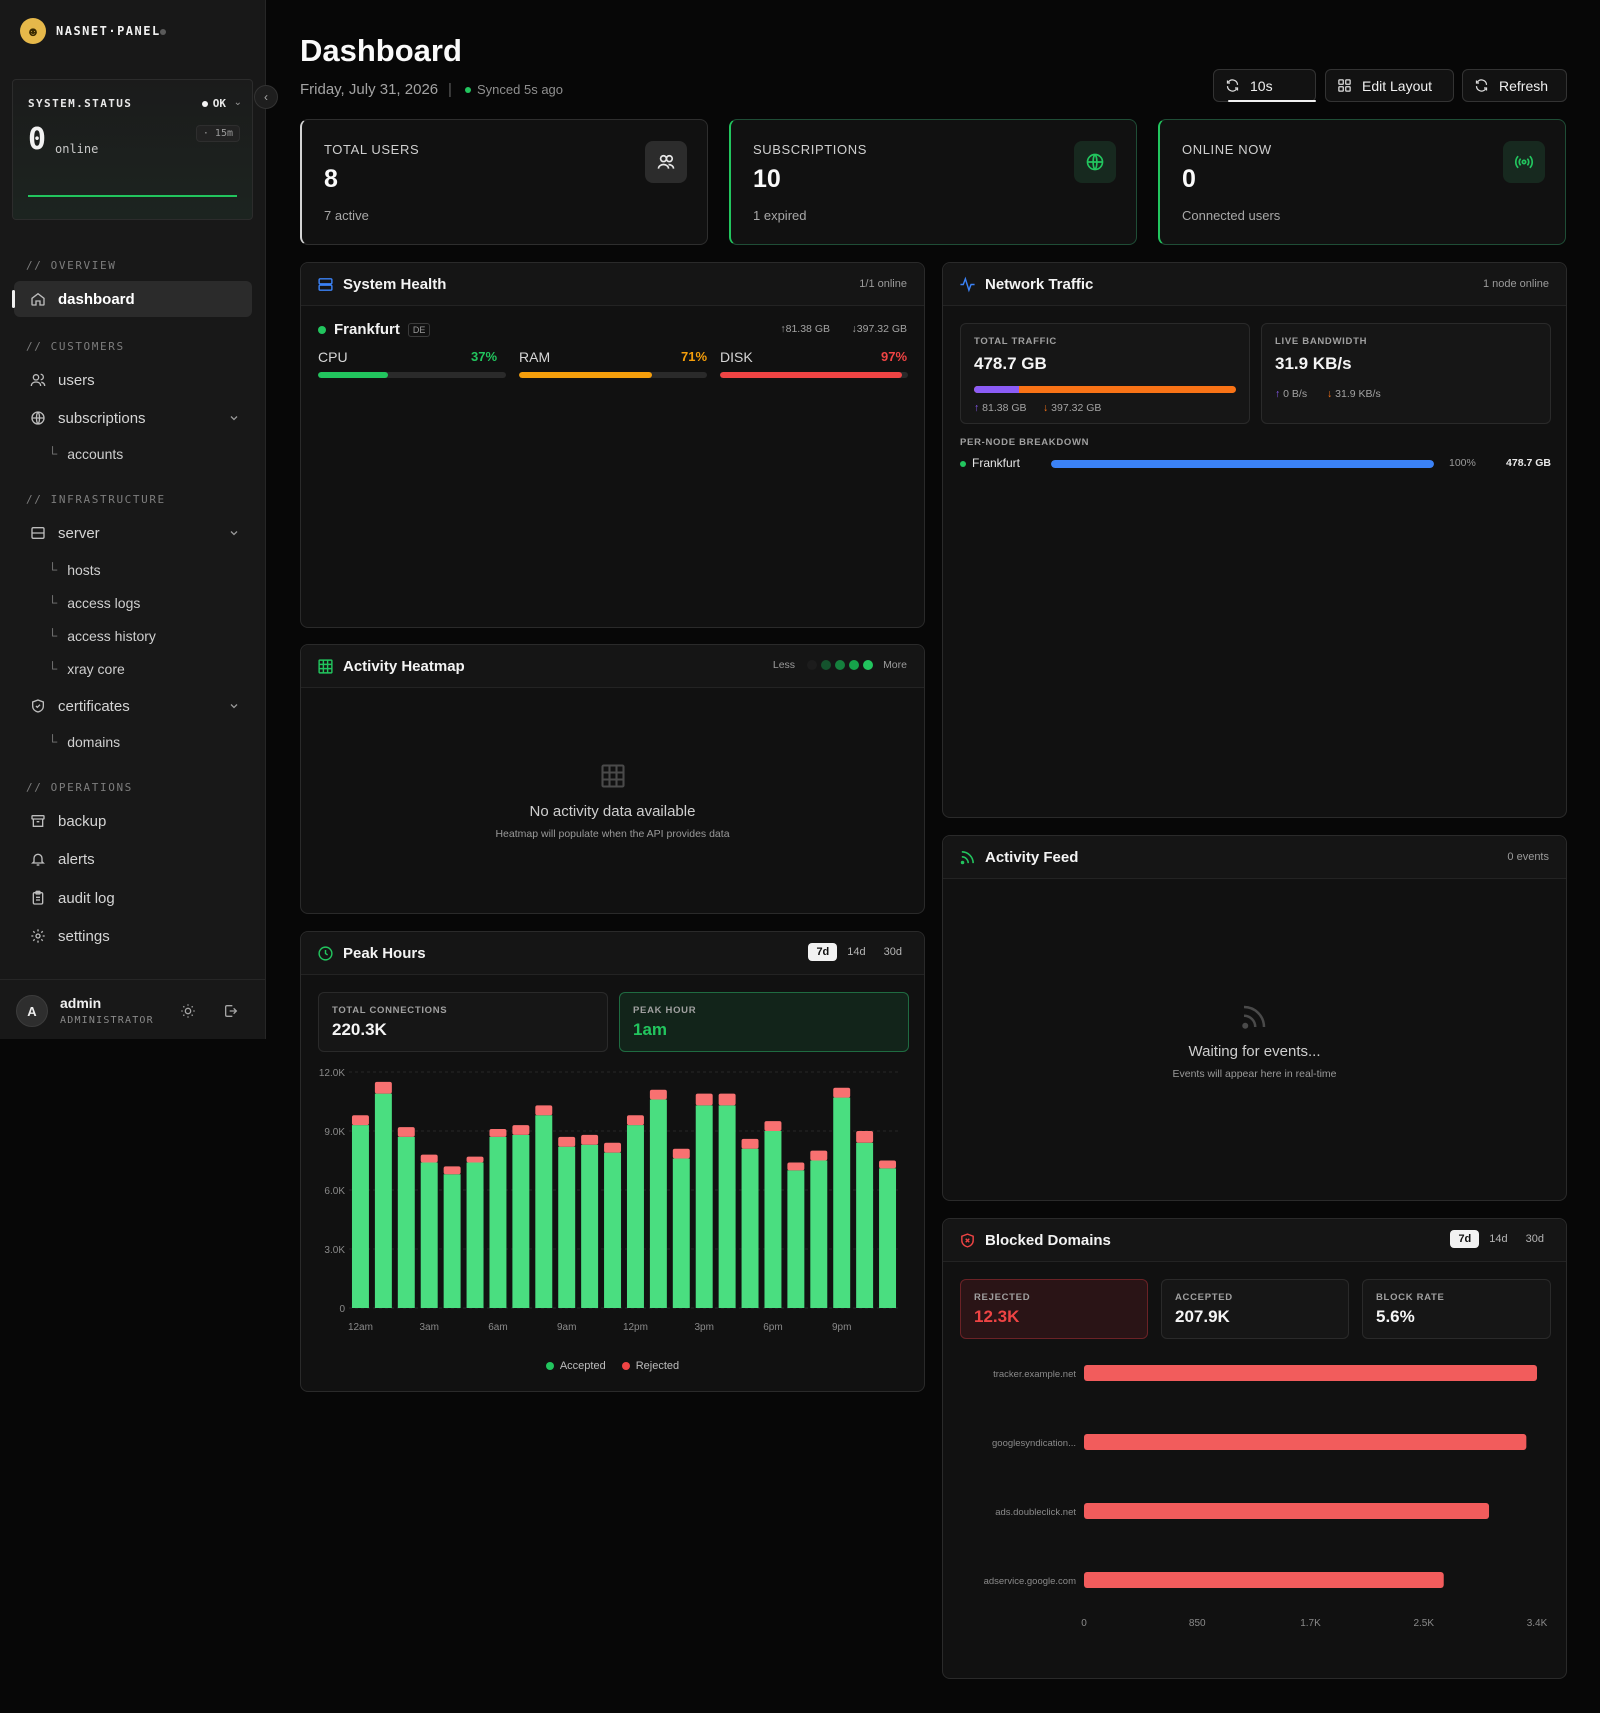 The width and height of the screenshot is (1600, 1713). Describe the element at coordinates (133, 706) in the screenshot. I see `sidebar-item-certificates: certificates` at that location.